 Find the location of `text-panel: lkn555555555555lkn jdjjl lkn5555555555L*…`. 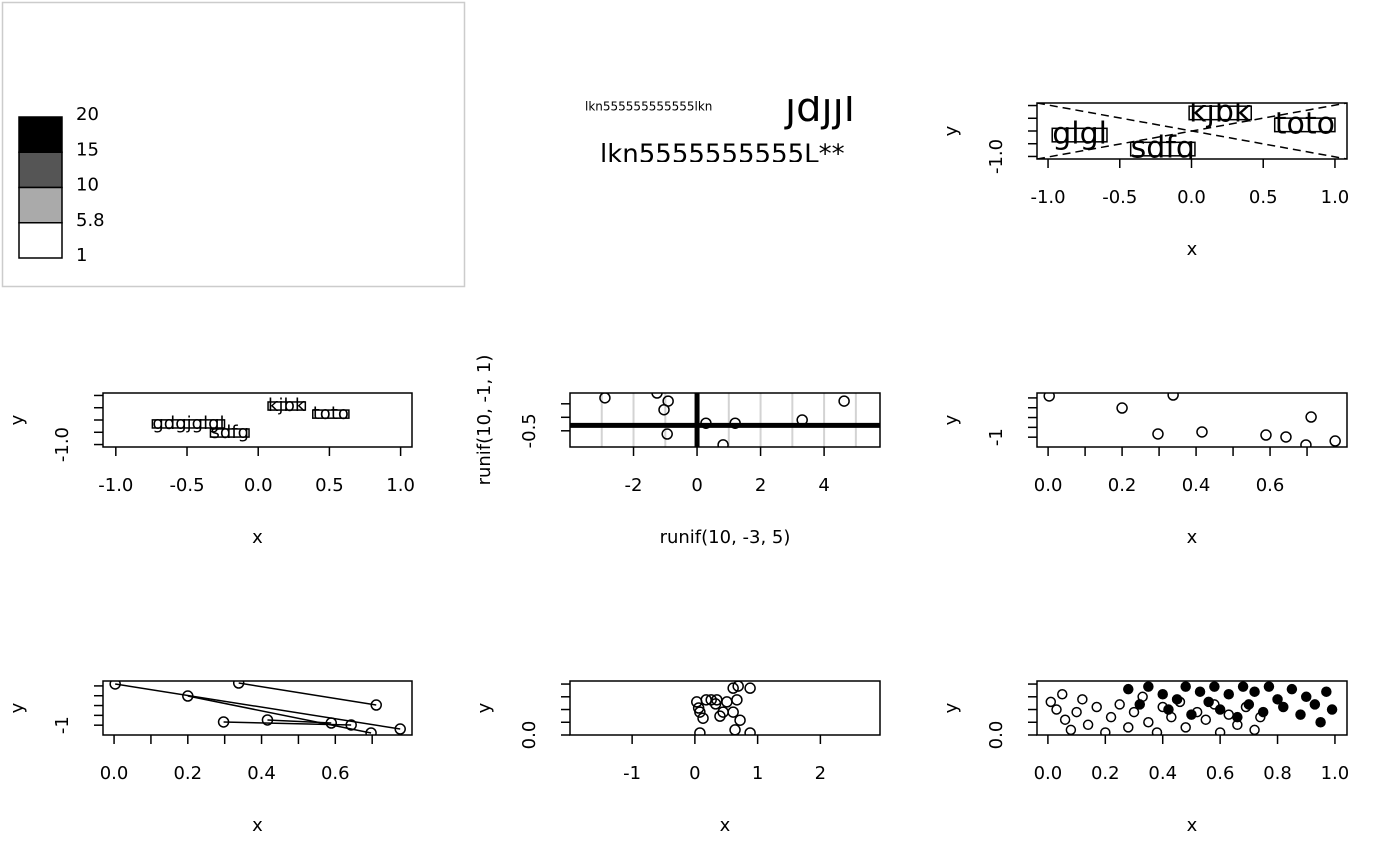

text-panel: lkn555555555555lkn jdjjl lkn5555555555L*… is located at coordinates (720, 133).